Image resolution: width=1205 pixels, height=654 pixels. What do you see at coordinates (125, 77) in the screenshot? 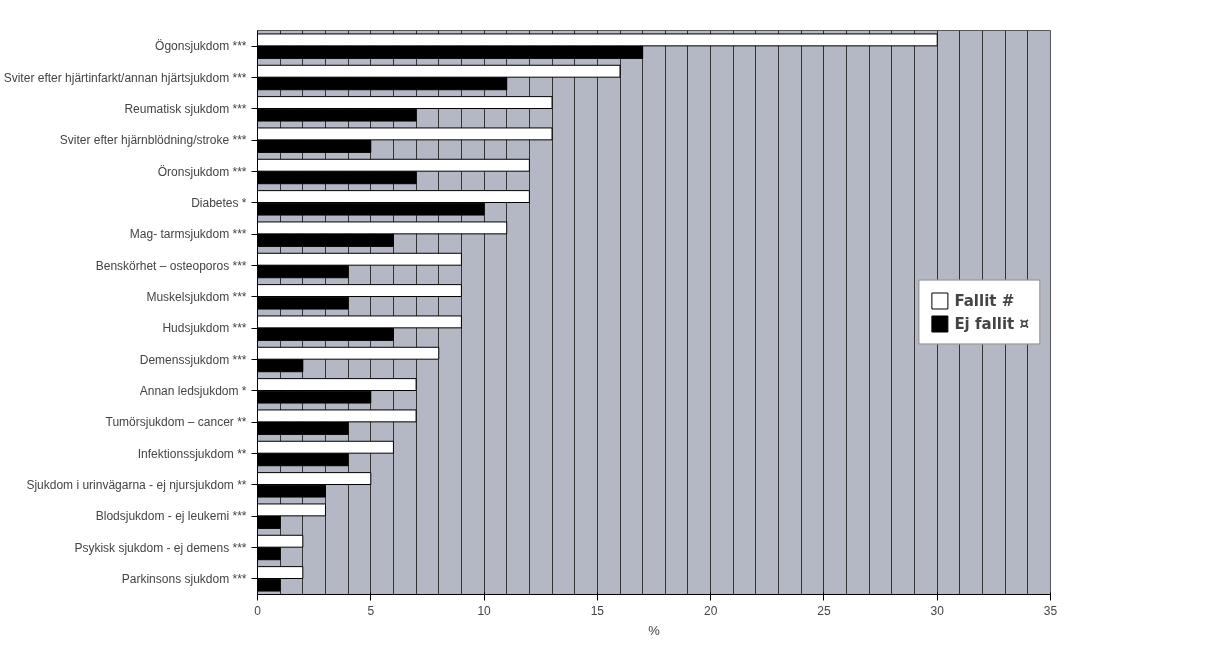
I see `y-tick-label: Sviter efter hjärtinfarkt/annan hjärtsjukdom ***` at bounding box center [125, 77].